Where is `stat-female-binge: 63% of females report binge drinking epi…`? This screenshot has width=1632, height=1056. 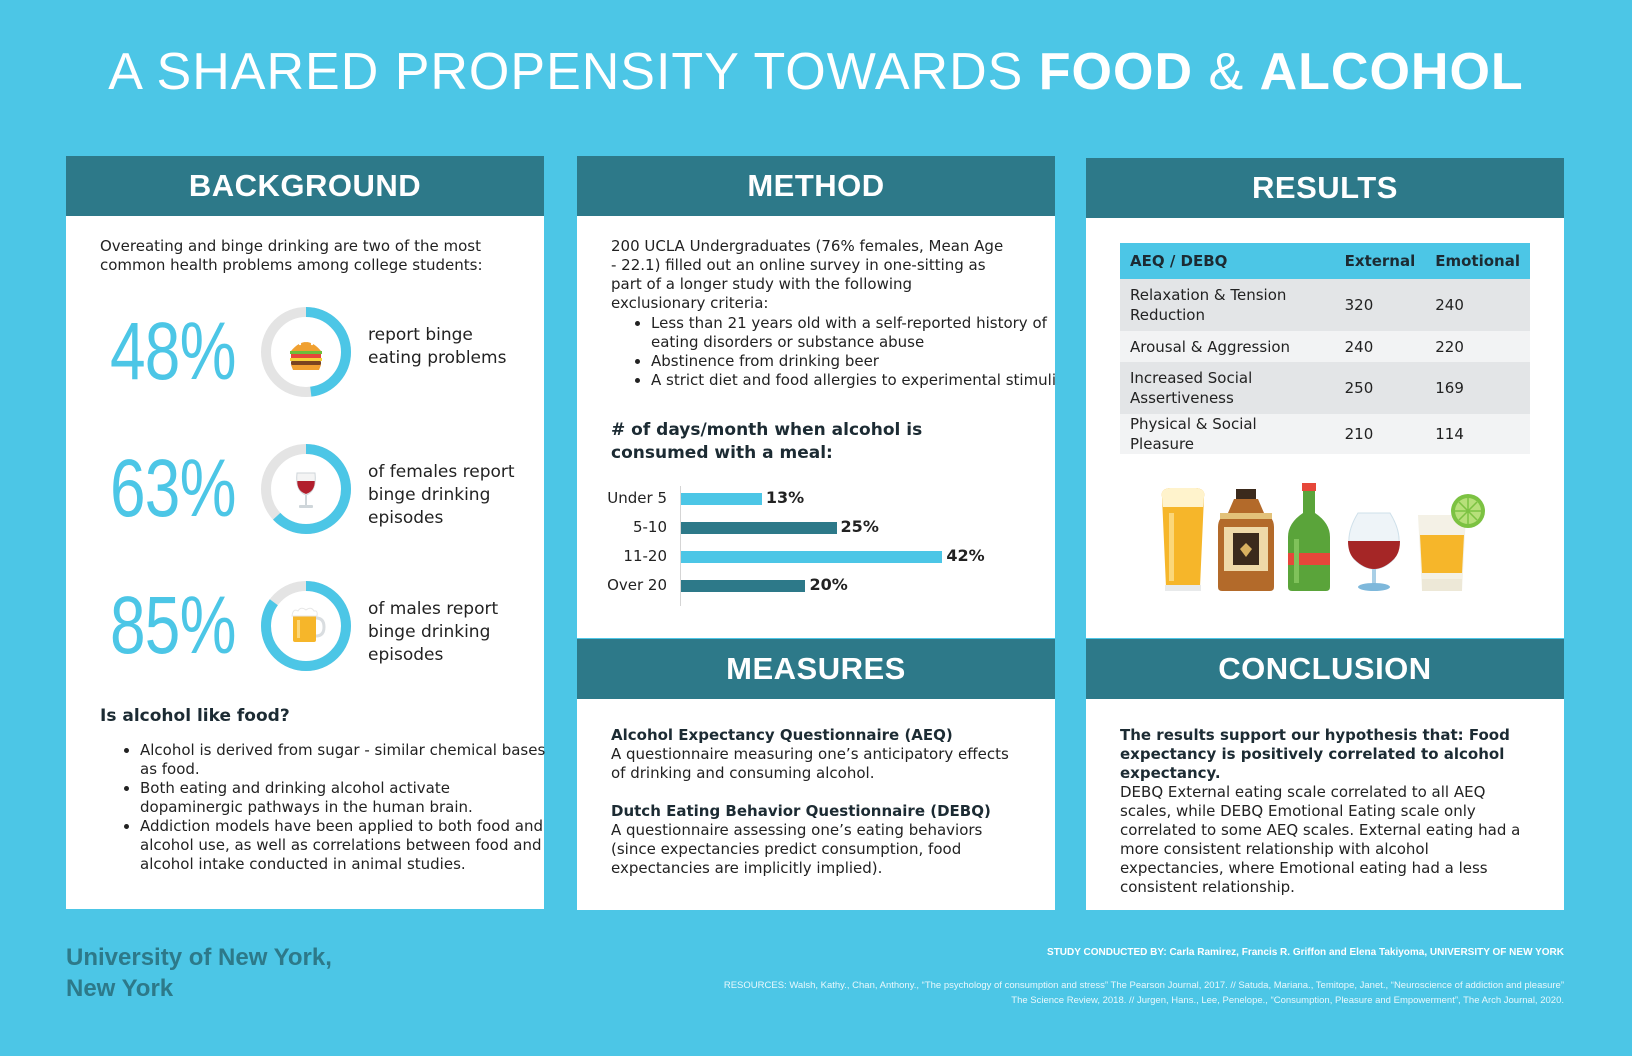 stat-female-binge: 63% of females report binge drinking epi… is located at coordinates (305, 489).